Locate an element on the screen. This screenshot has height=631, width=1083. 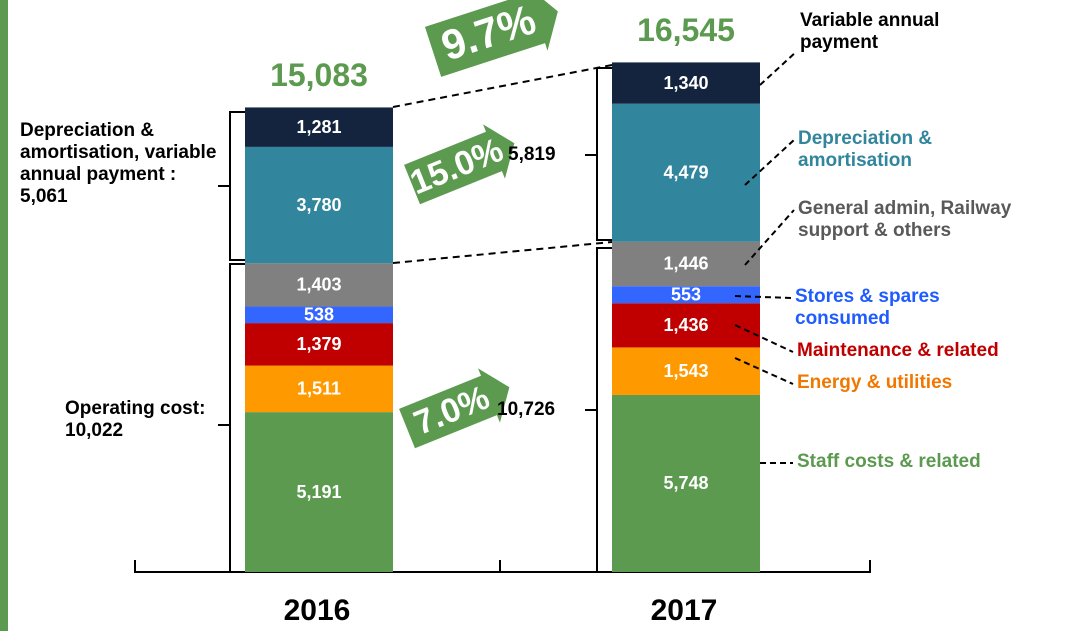
x-tick-label: 2017 is located at coordinates (684, 610).